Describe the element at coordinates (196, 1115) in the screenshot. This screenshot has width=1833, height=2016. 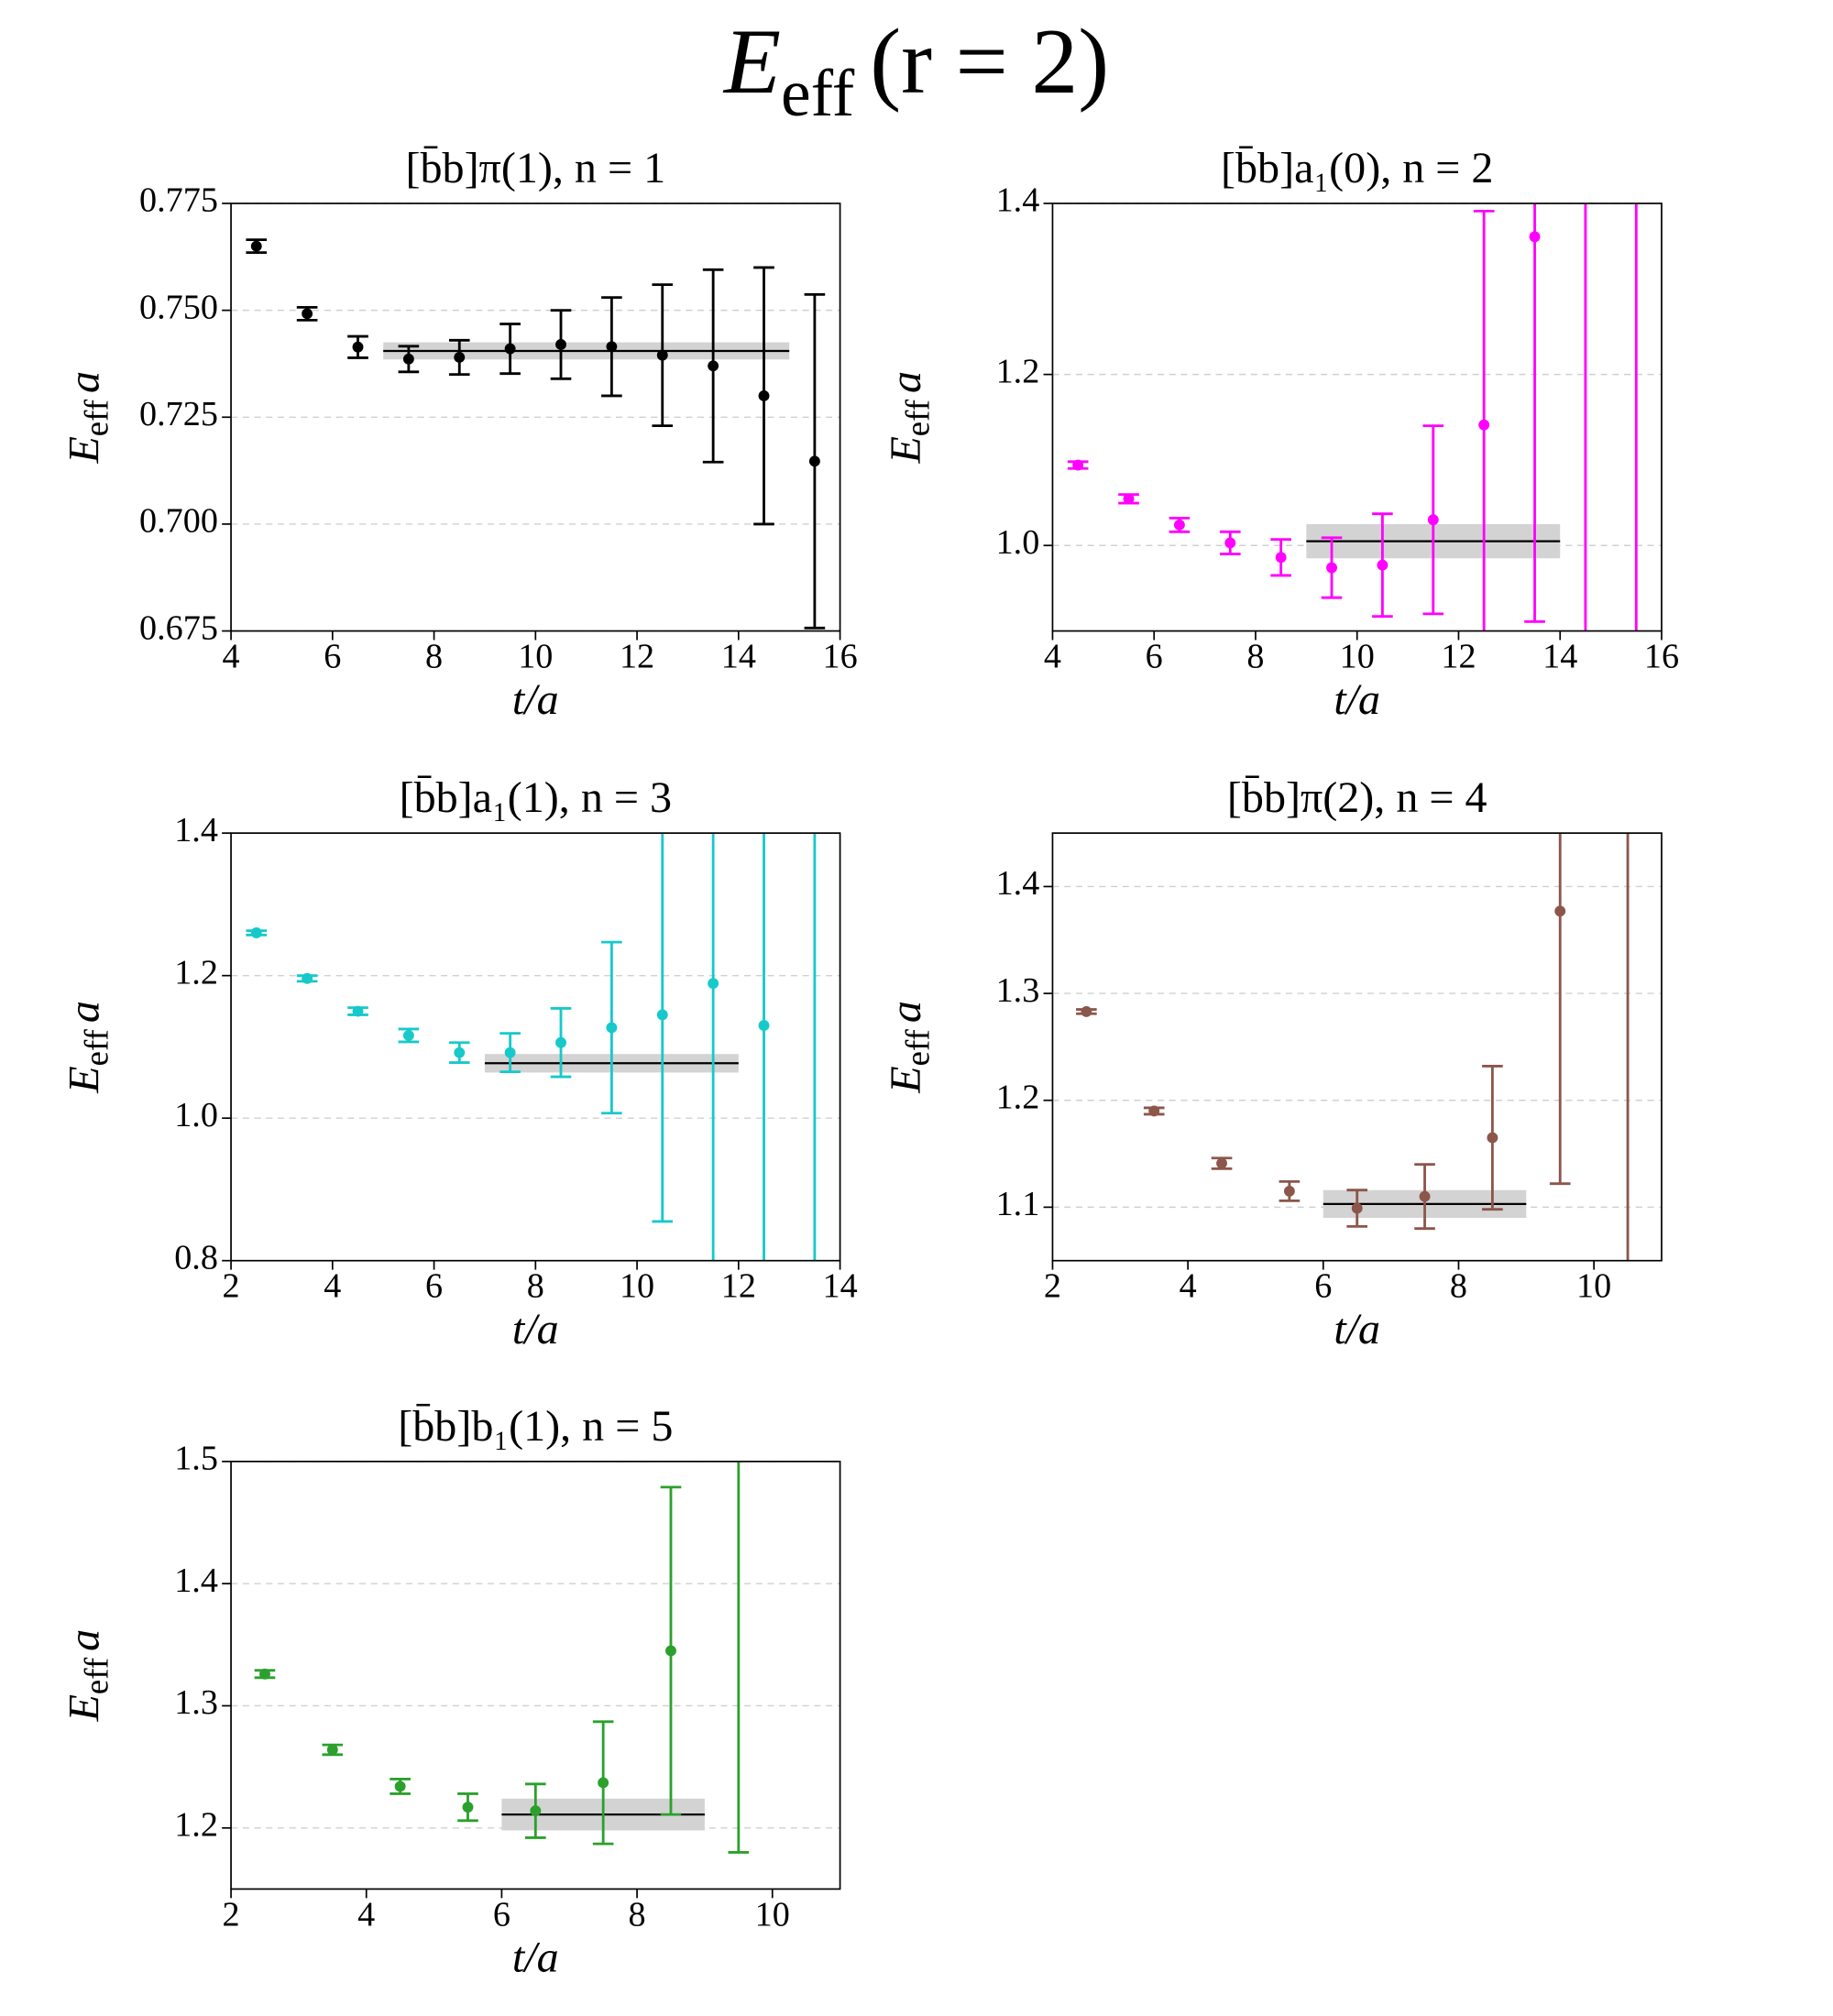
I see `y-tick-label: 1.0` at that location.